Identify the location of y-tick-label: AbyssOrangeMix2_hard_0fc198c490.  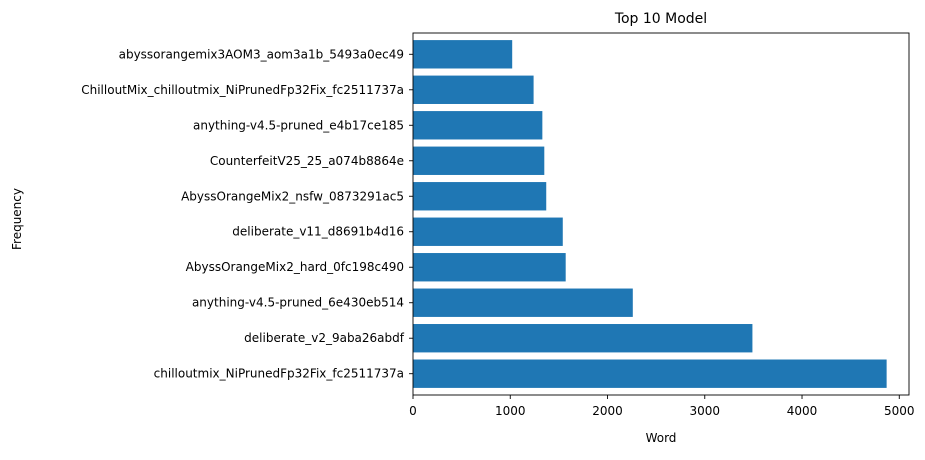
(295, 267).